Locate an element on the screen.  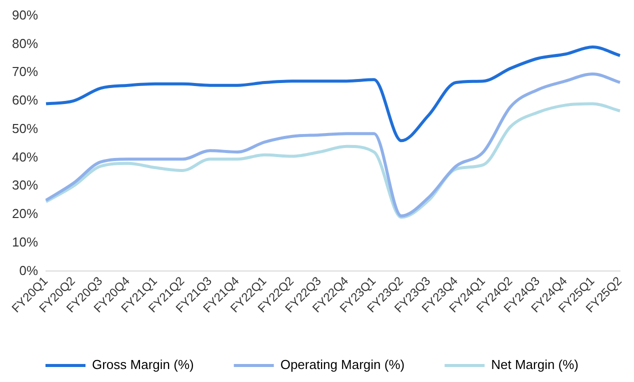
legend-label: Gross Margin (%) is located at coordinates (143, 364).